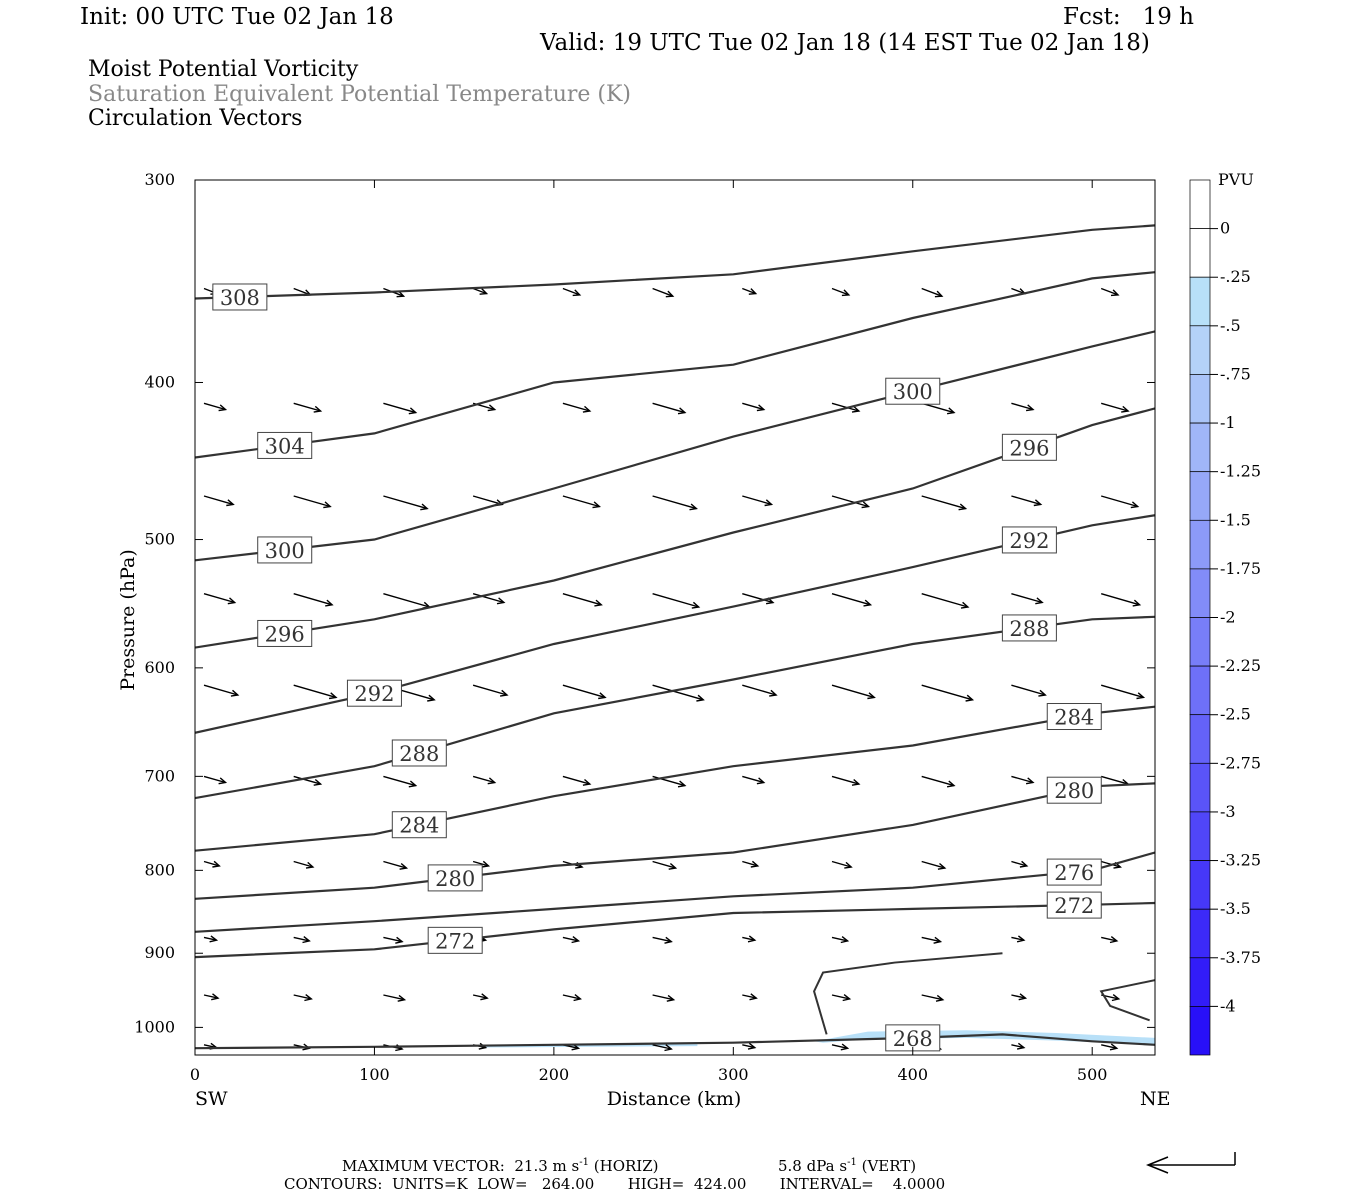  What do you see at coordinates (211, 1099) in the screenshot?
I see `x-left-label: SW` at bounding box center [211, 1099].